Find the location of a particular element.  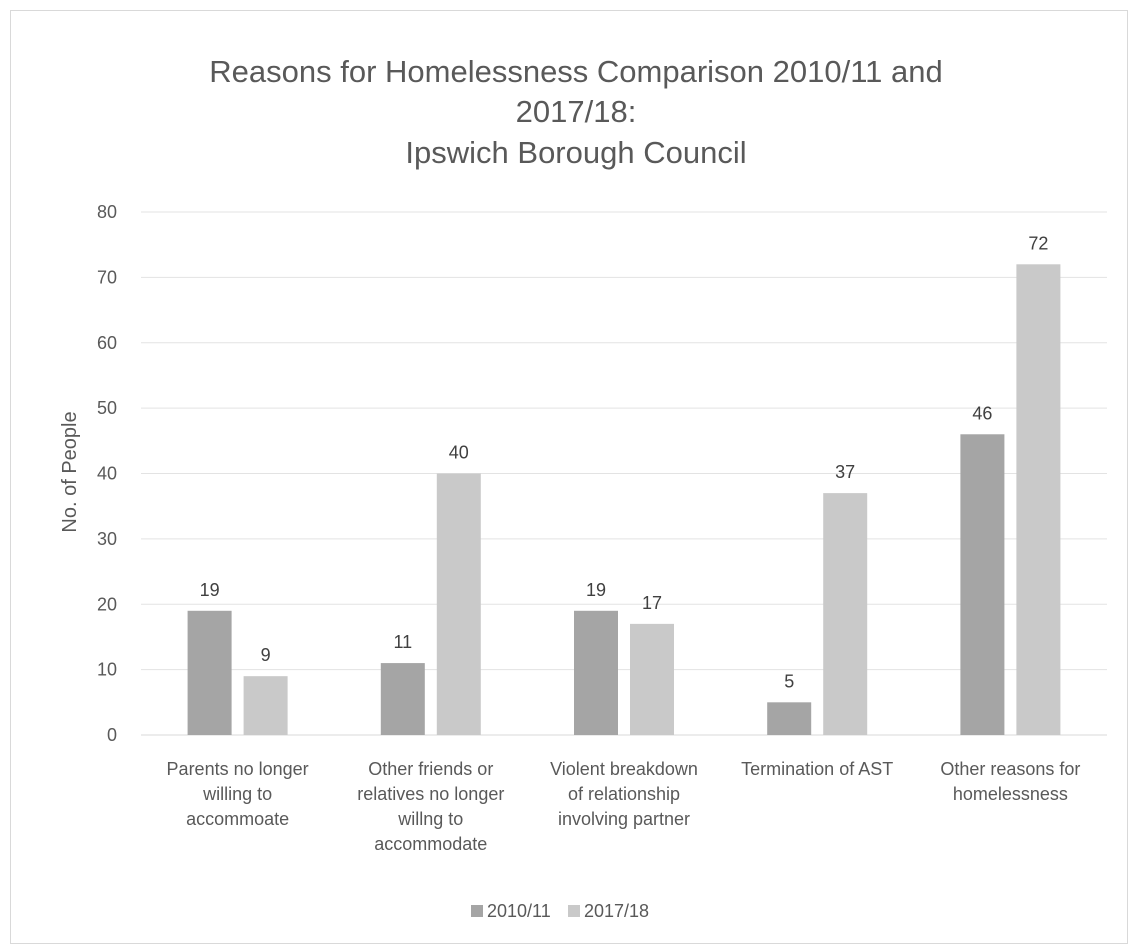

x-category-label: Other friends or is located at coordinates (430, 769).